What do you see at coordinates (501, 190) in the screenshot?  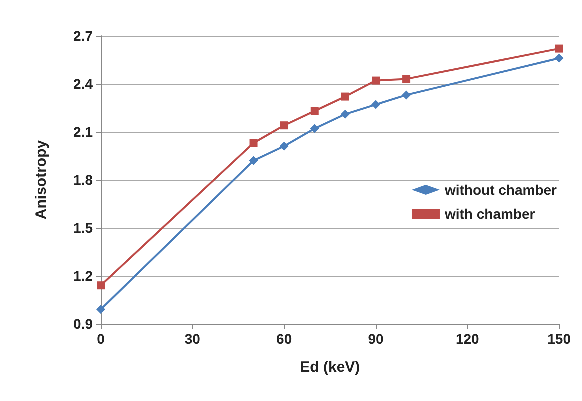 I see `legend-label: without chamber` at bounding box center [501, 190].